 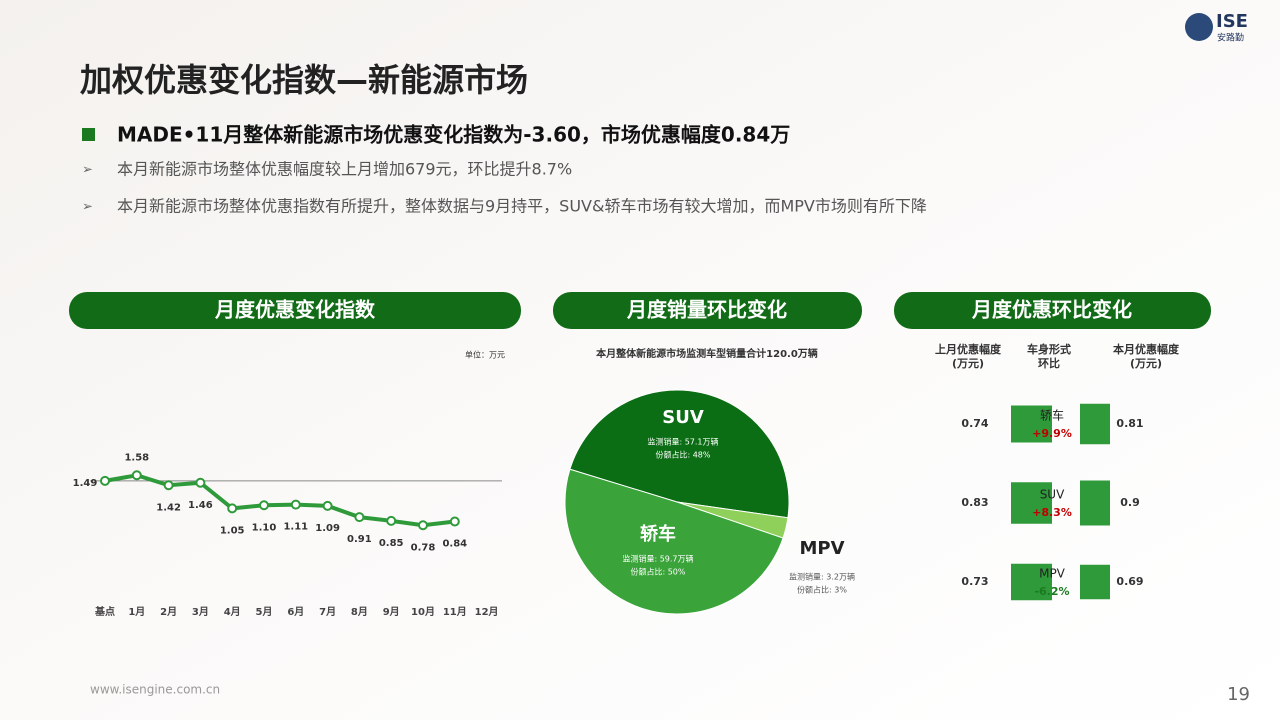 What do you see at coordinates (1232, 21) in the screenshot?
I see `logo: ISE` at bounding box center [1232, 21].